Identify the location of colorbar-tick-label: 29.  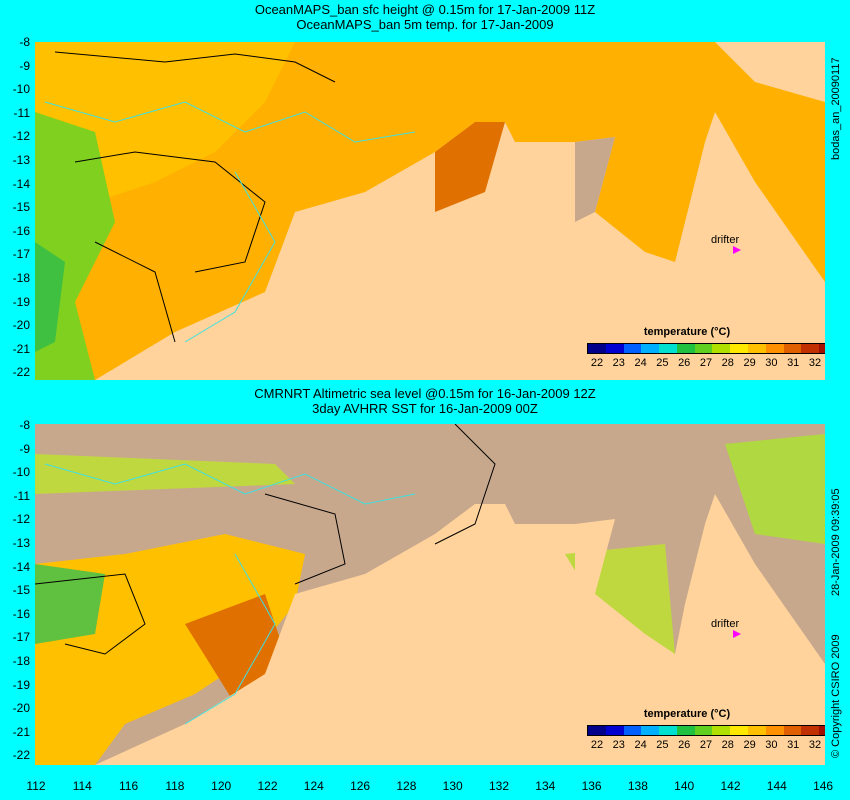
(749, 363).